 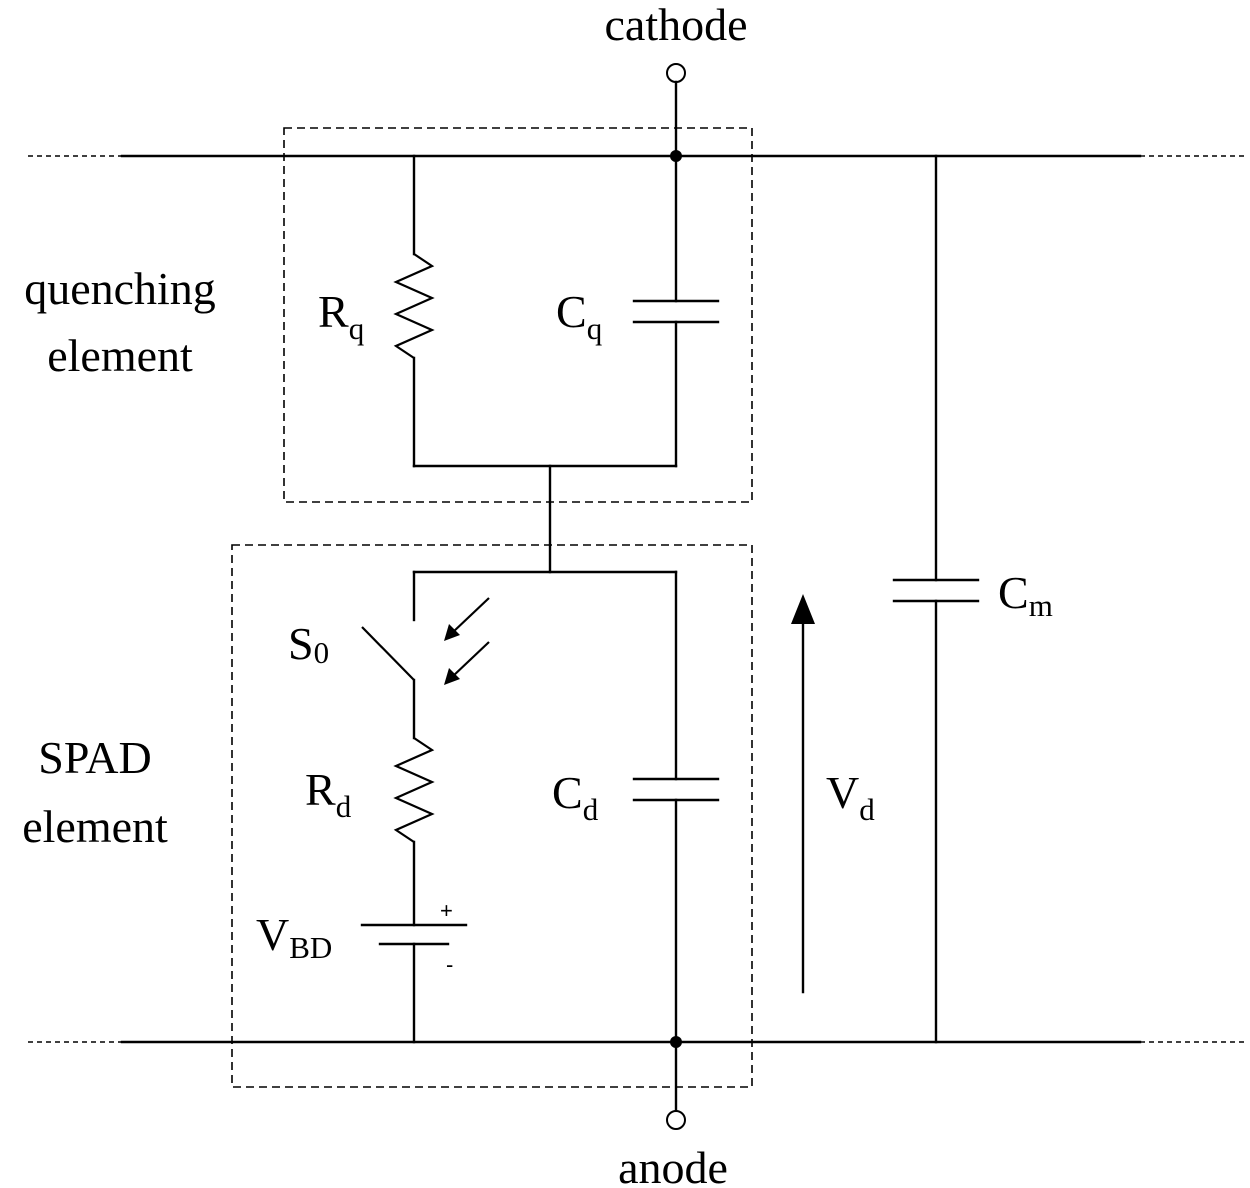 What do you see at coordinates (328, 794) in the screenshot?
I see `rd-label: Rd` at bounding box center [328, 794].